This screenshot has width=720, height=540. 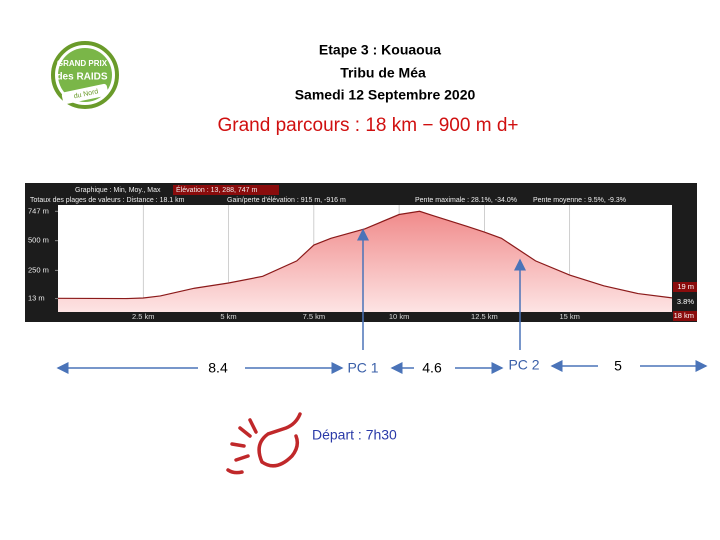 What do you see at coordinates (38, 210) in the screenshot?
I see `y-tick-label: 747 m` at bounding box center [38, 210].